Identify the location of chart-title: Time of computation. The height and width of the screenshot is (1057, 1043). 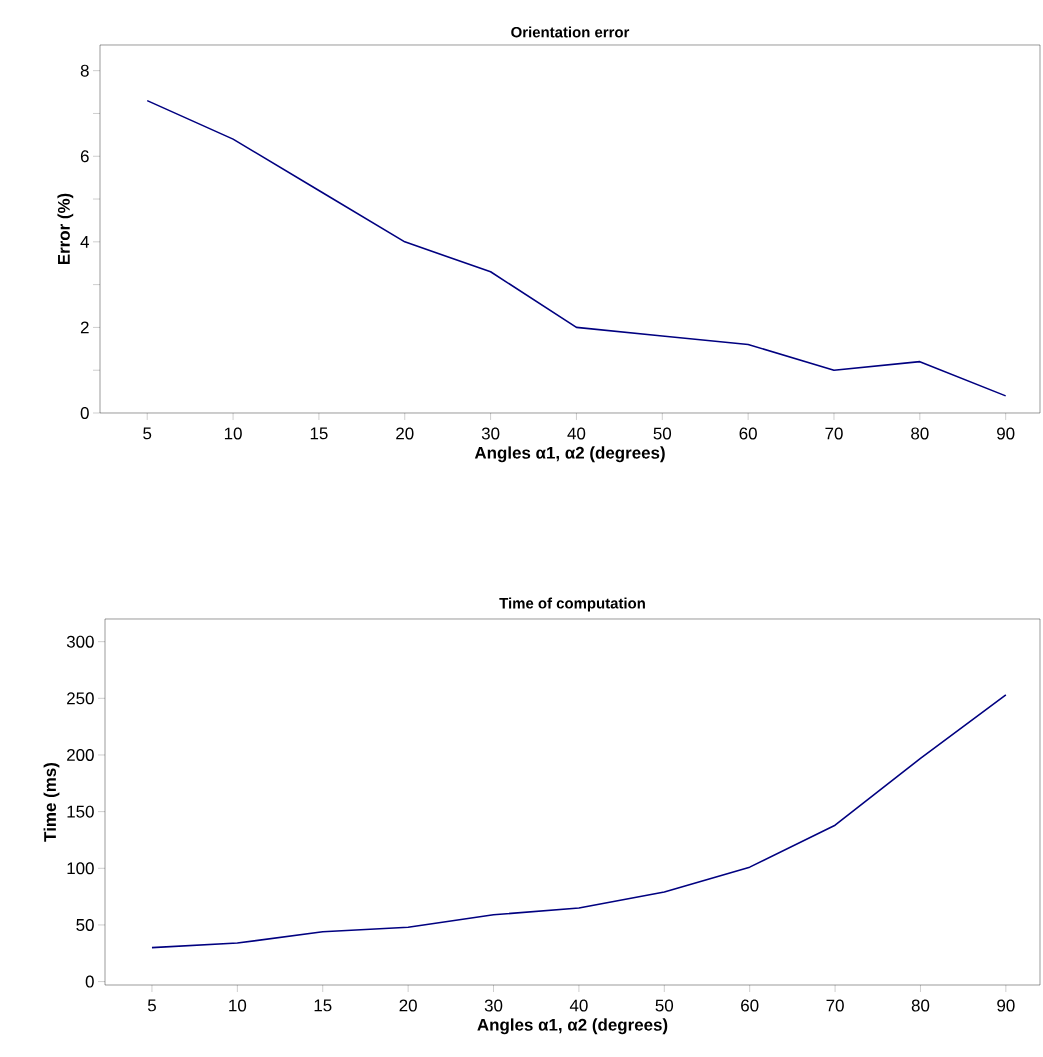
(572, 604).